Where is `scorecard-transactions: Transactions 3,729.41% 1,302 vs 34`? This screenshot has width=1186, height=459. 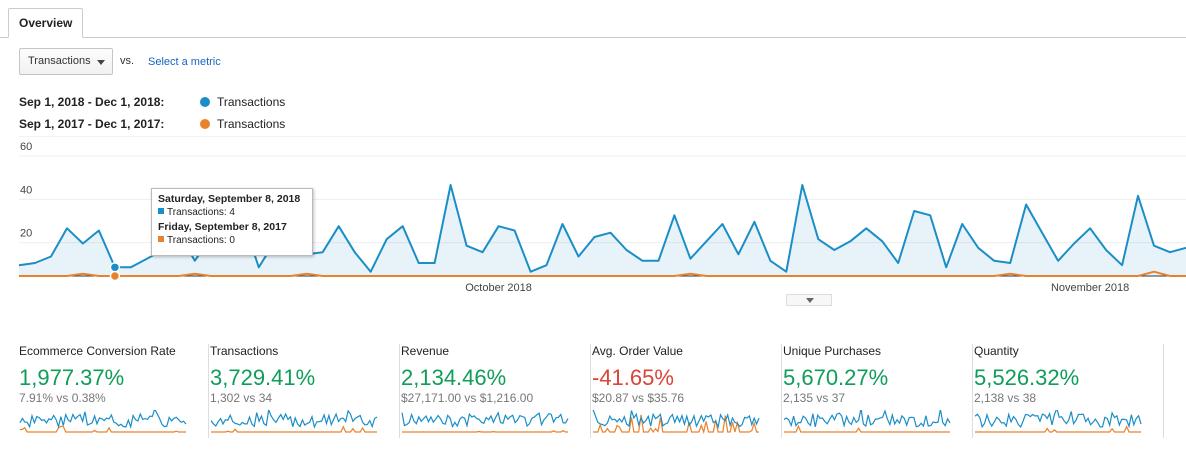 scorecard-transactions: Transactions 3,729.41% 1,302 vs 34 is located at coordinates (305, 391).